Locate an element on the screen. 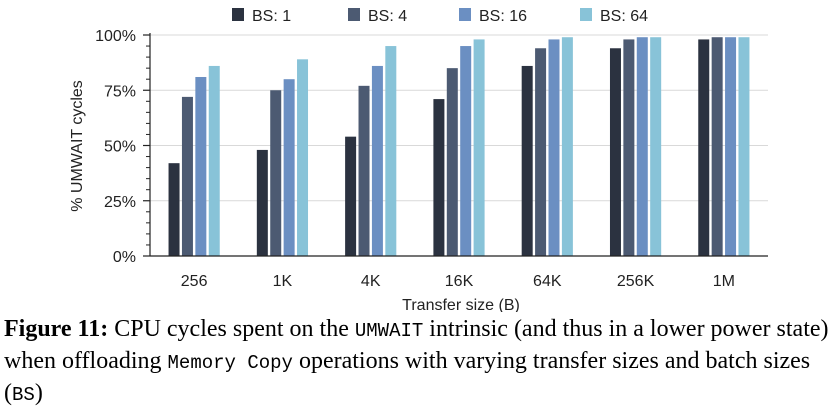 The height and width of the screenshot is (420, 833). legend-label: BS: 64 is located at coordinates (624, 16).